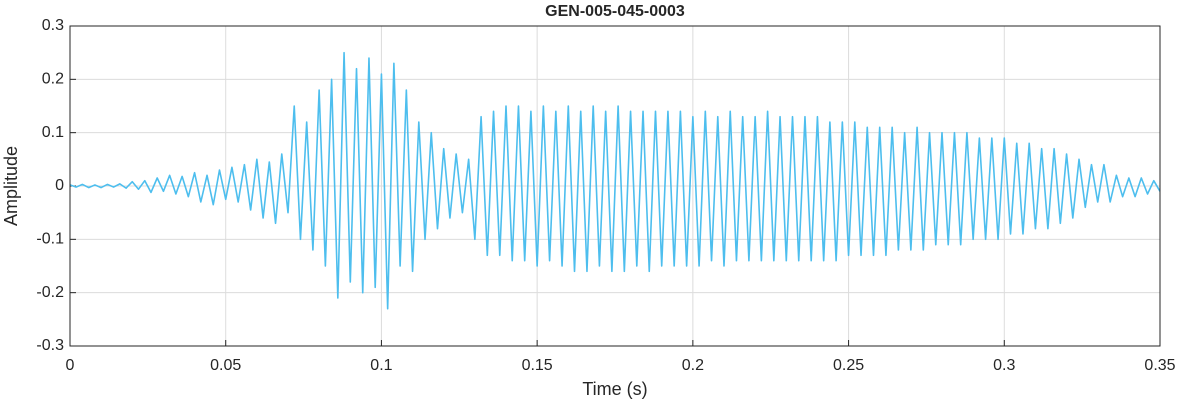  What do you see at coordinates (53, 79) in the screenshot?
I see `y-tick-label: 0.2` at bounding box center [53, 79].